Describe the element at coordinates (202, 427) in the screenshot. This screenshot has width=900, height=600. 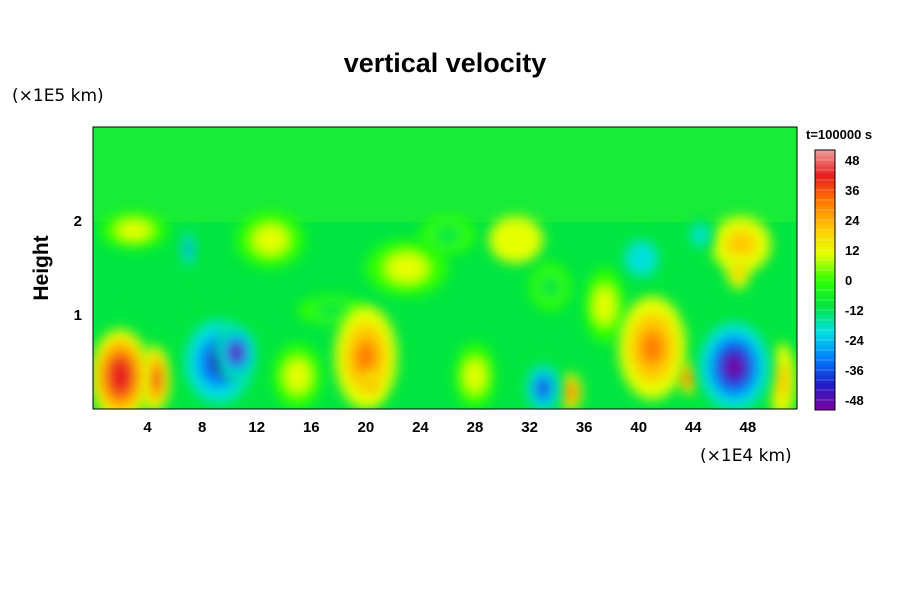
I see `x-tick-label: 8` at that location.